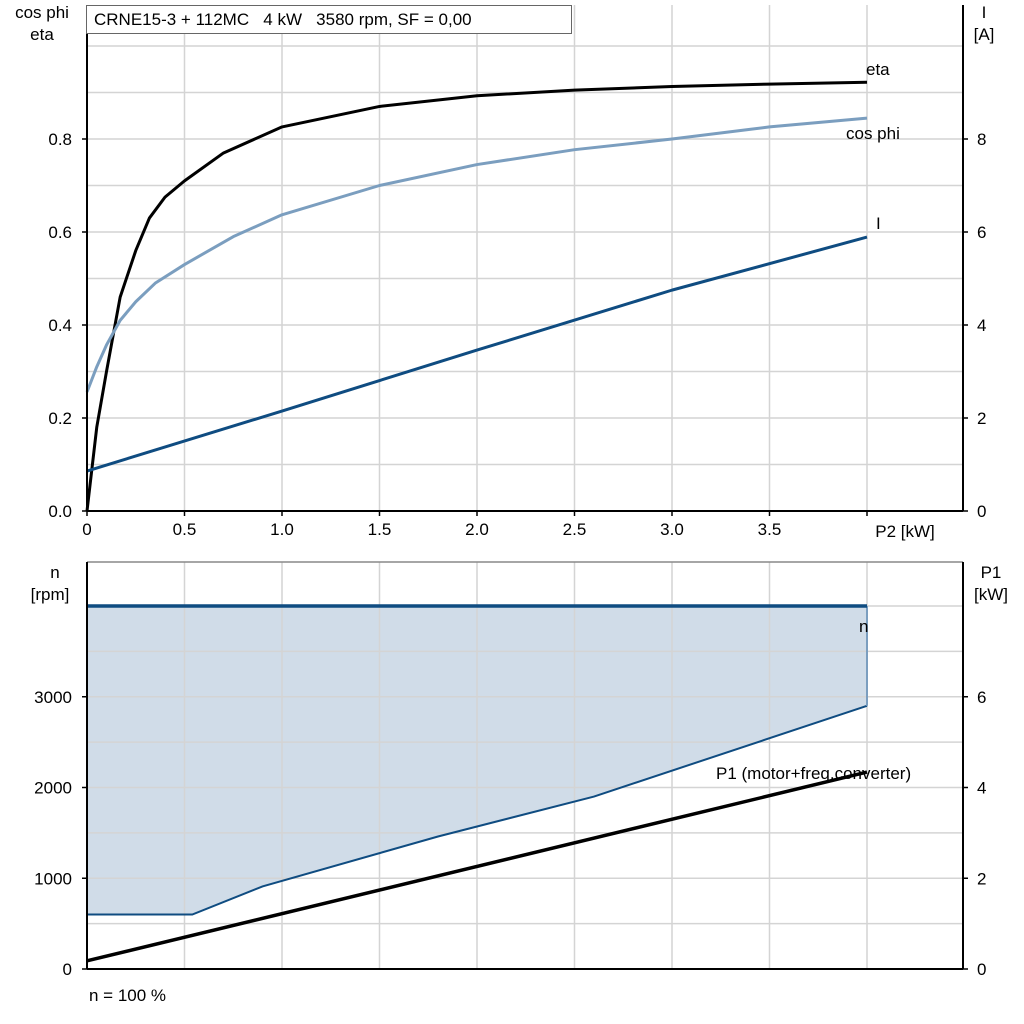 The width and height of the screenshot is (1024, 1024). I want to click on footer-label: n = 100 %, so click(127, 995).